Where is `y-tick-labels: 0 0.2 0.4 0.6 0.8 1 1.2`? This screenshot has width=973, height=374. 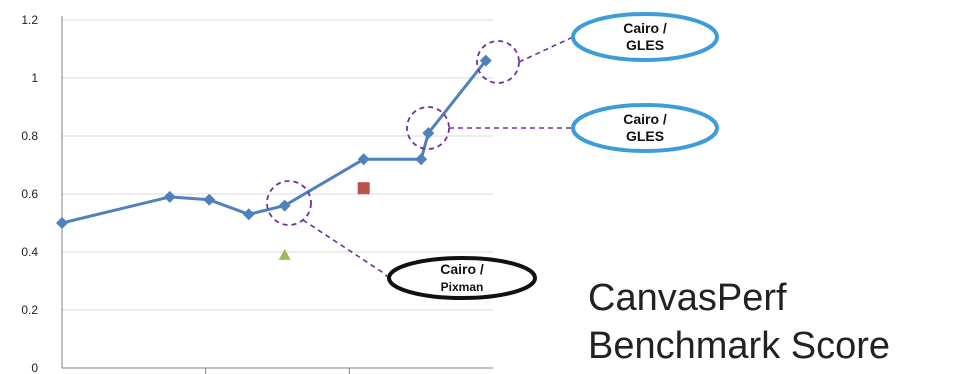
y-tick-labels: 0 0.2 0.4 0.6 0.8 1 1.2 is located at coordinates (29, 193).